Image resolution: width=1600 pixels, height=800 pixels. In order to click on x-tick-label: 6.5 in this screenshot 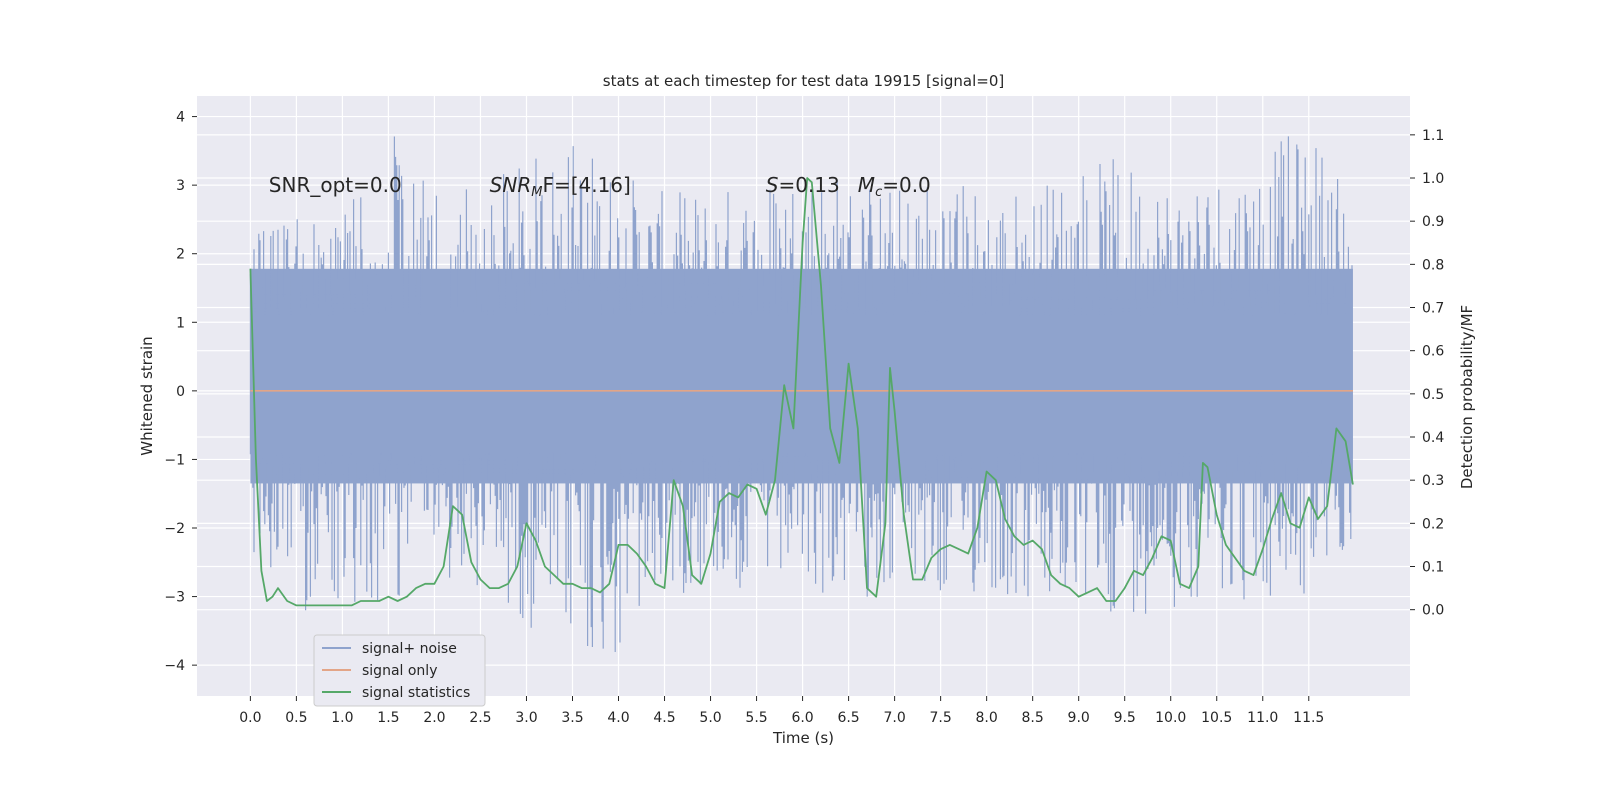, I will do `click(848, 718)`.